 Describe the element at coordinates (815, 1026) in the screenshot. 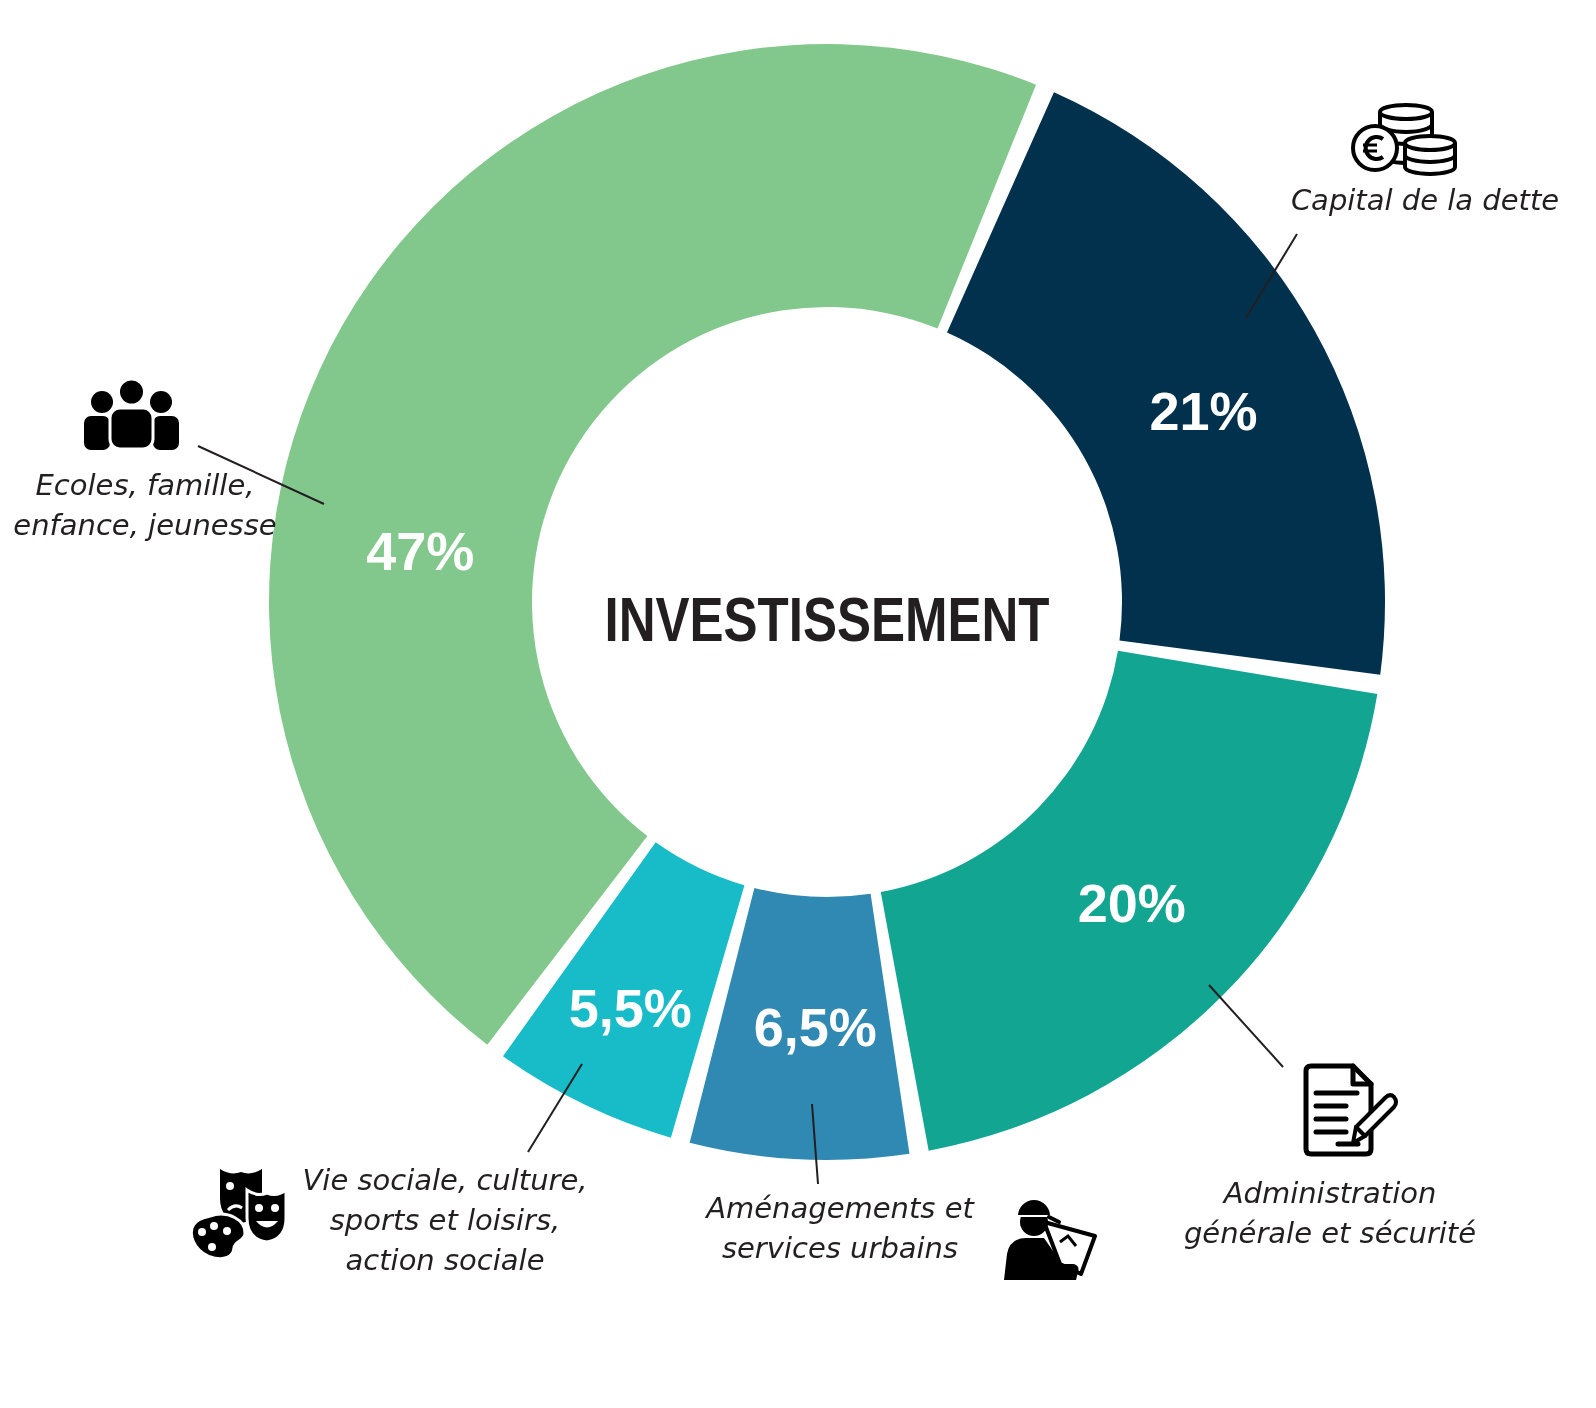

I see `data-label: 6,5%` at that location.